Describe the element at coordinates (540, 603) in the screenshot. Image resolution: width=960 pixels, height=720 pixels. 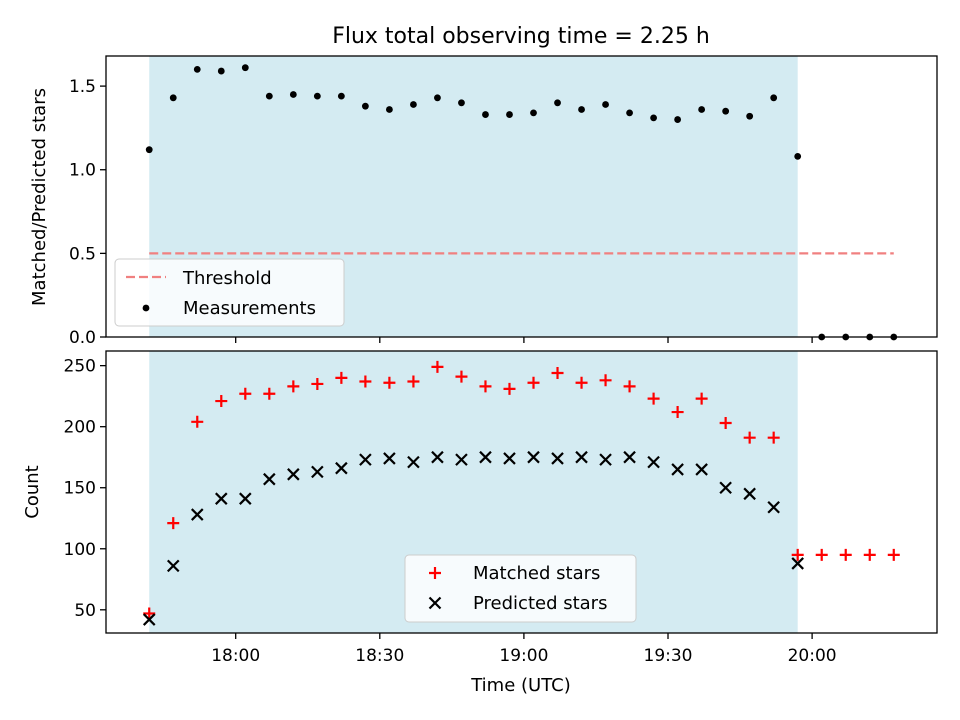
I see `legend-predicted-label: Predicted stars` at that location.